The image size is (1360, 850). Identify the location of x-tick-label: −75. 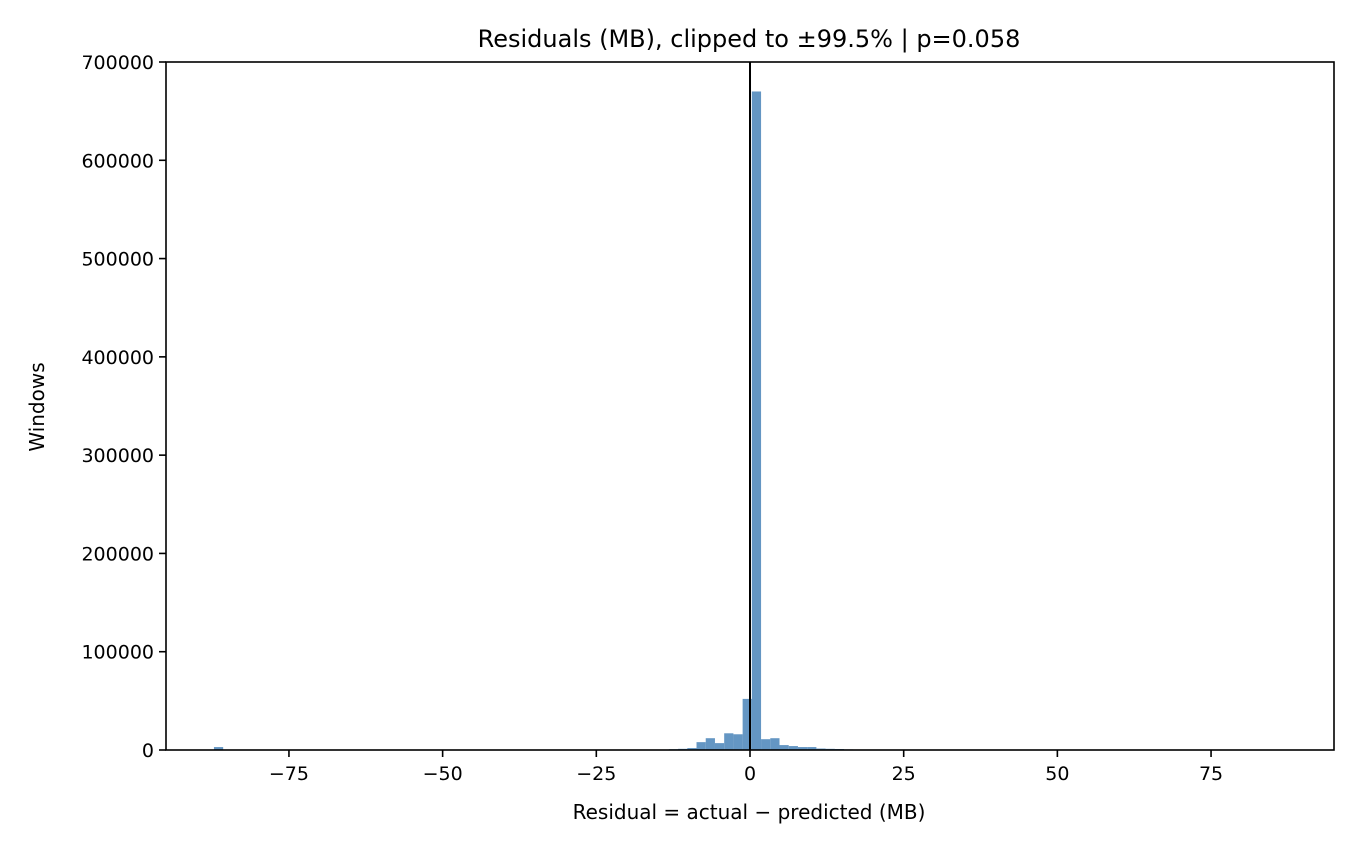
(289, 774).